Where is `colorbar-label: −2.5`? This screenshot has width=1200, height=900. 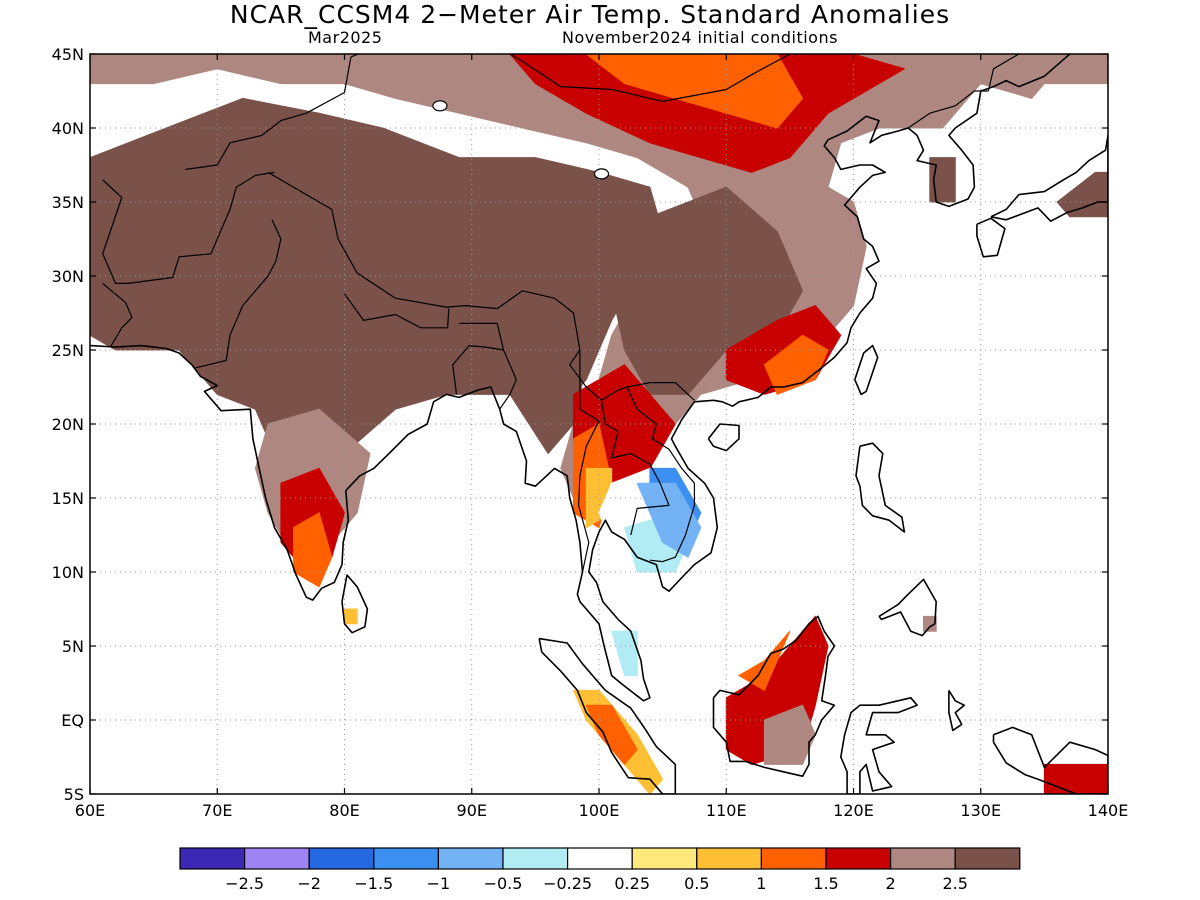 colorbar-label: −2.5 is located at coordinates (244, 883).